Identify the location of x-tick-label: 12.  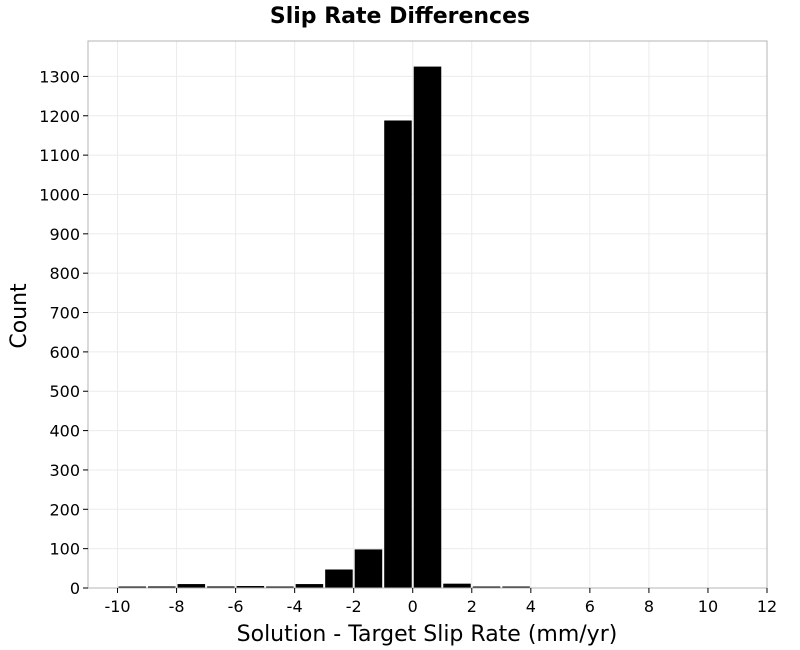
(767, 606).